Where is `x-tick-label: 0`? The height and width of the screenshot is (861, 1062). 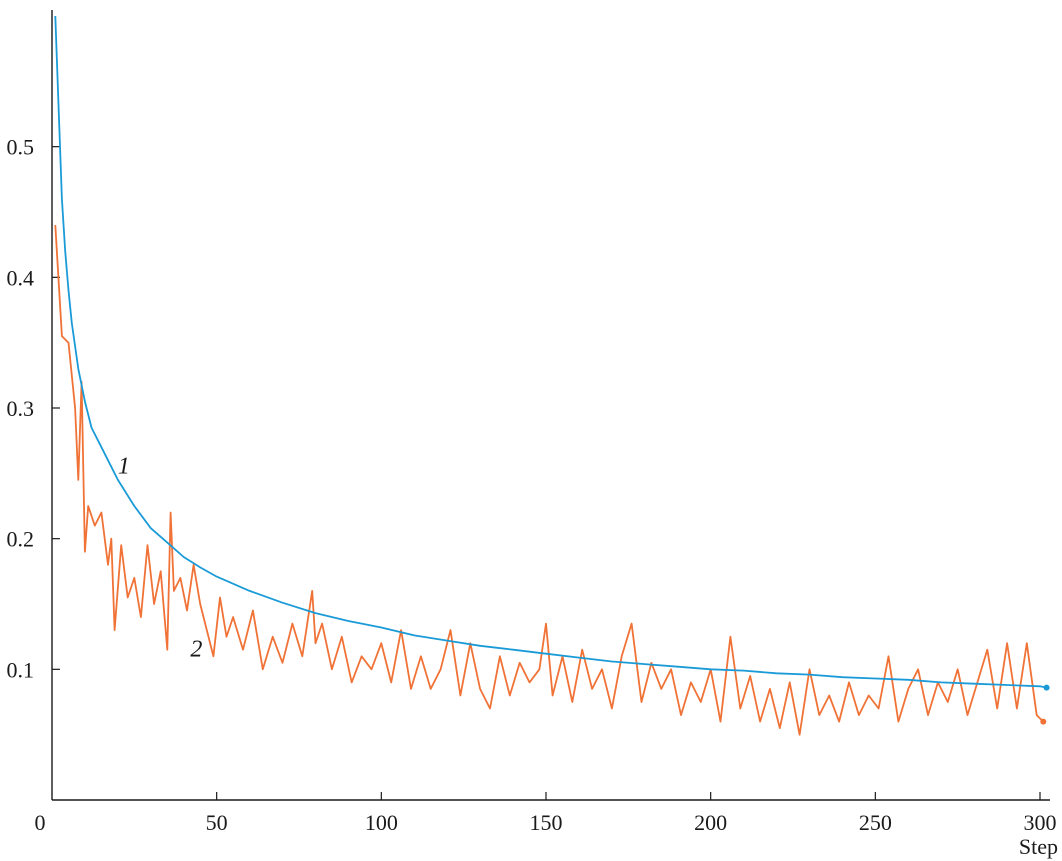
x-tick-label: 0 is located at coordinates (40, 822).